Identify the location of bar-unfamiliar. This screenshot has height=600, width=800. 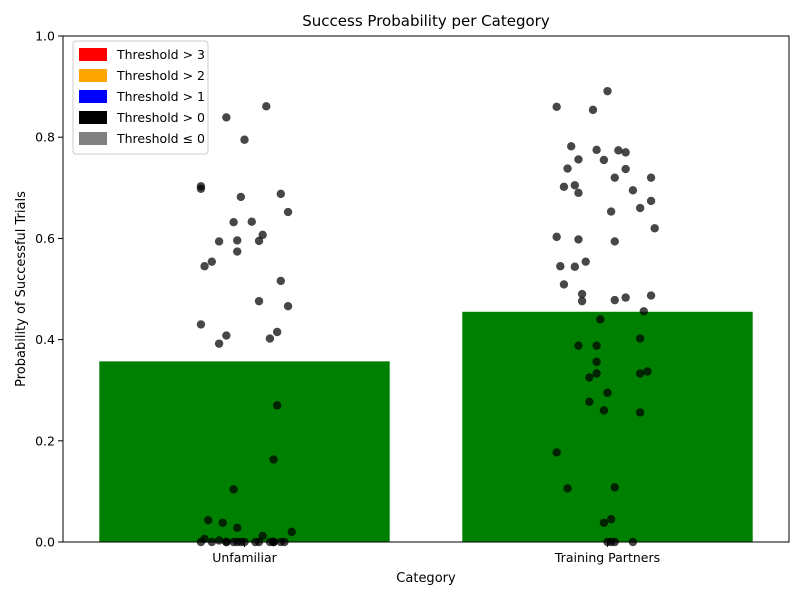
(244, 451).